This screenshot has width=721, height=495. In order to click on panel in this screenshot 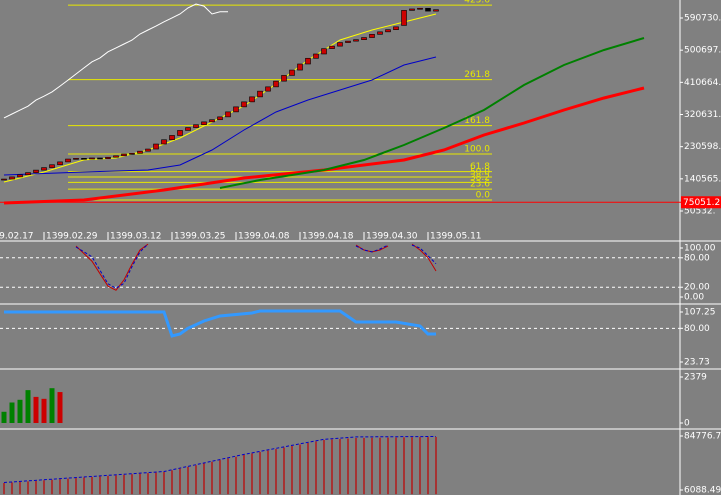, I will do `click(220, 465)`.